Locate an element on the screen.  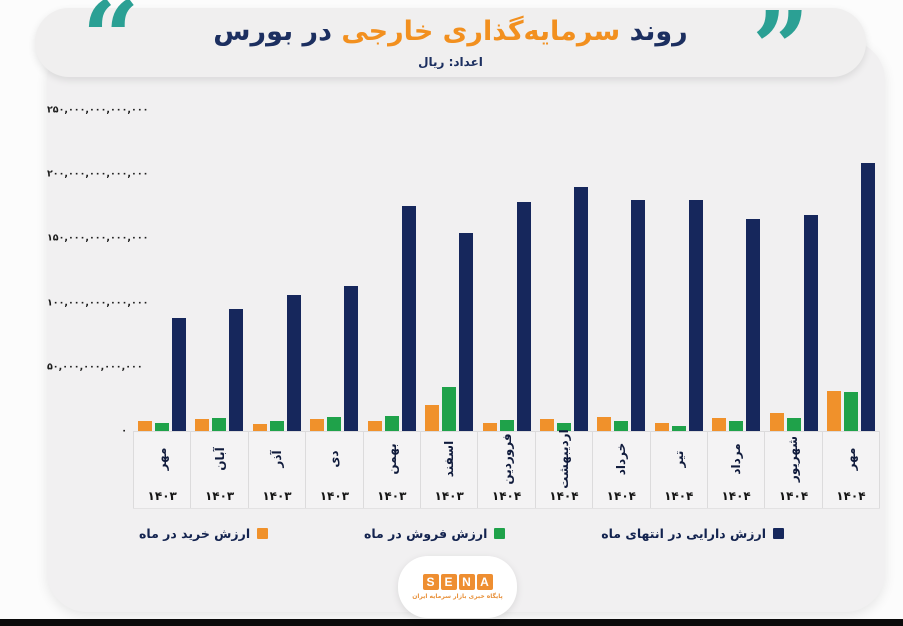
bar-group-مرداد is located at coordinates (736, 325).